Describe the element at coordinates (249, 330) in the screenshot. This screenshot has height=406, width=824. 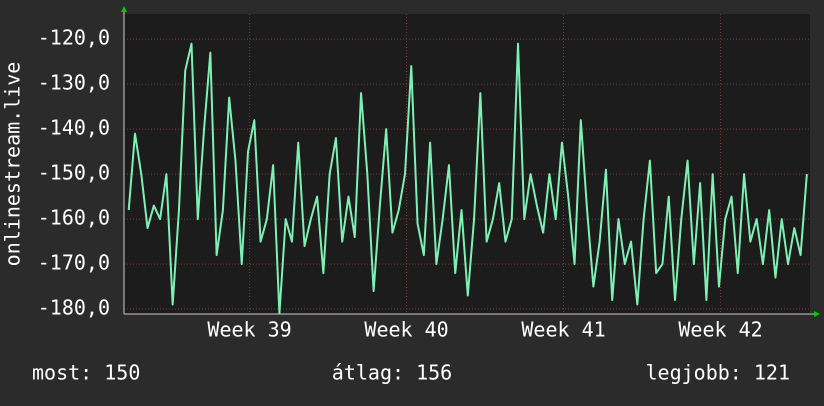
I see `x-tick-label: Week 39` at that location.